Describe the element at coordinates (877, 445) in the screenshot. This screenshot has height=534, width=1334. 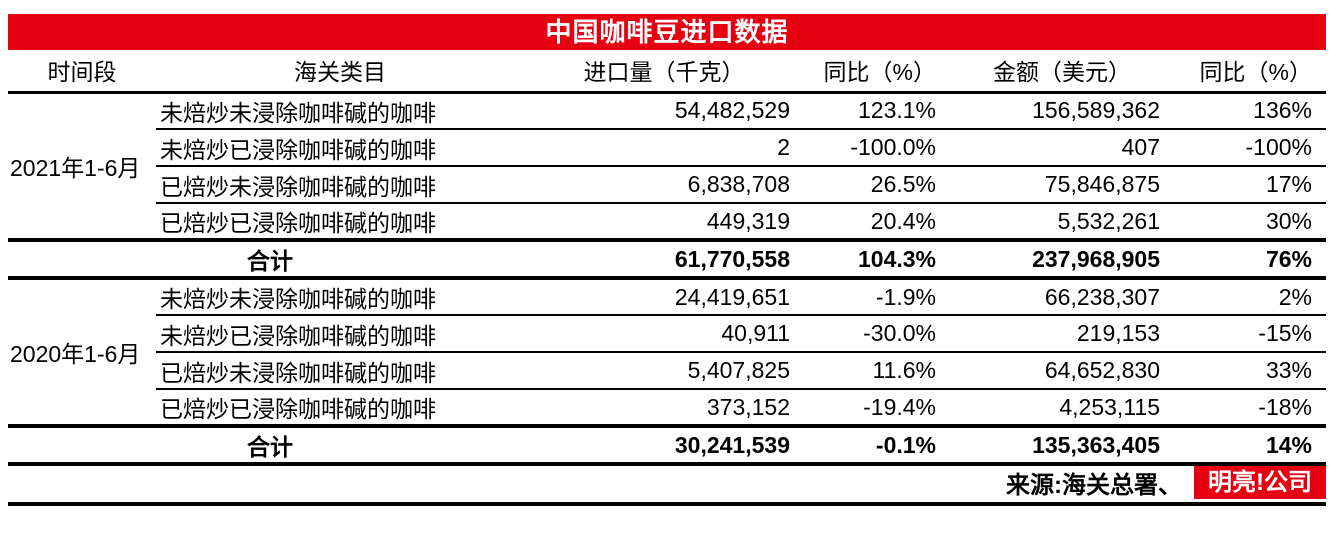
I see `total-volume-yoy-cell: -0.1%` at that location.